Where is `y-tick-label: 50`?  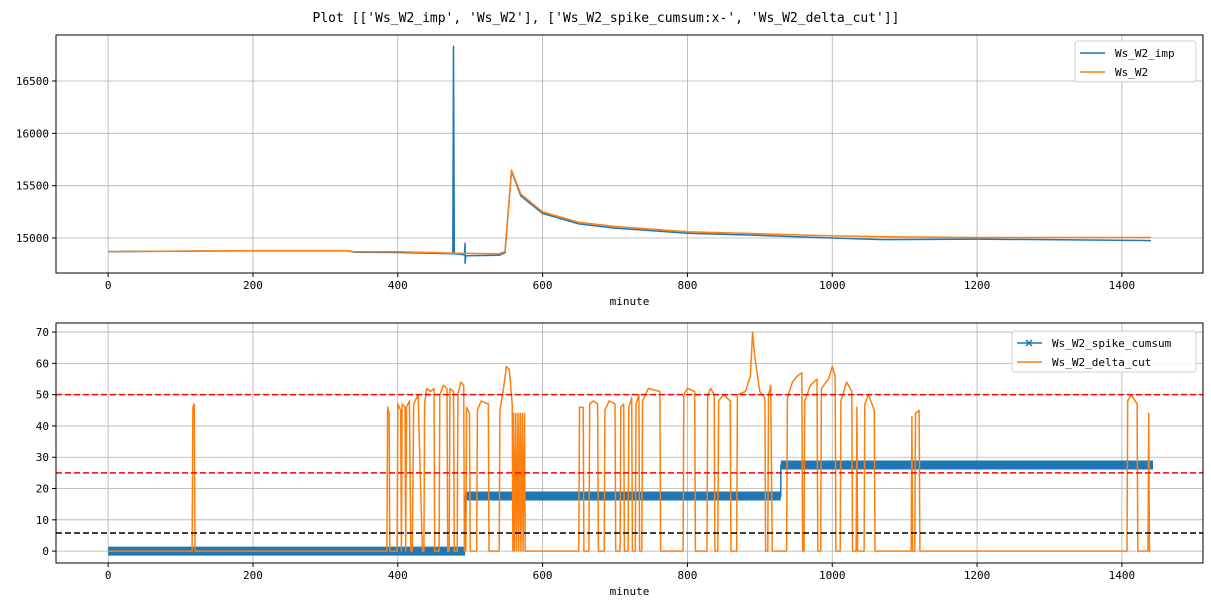 y-tick-label: 50 is located at coordinates (42, 395).